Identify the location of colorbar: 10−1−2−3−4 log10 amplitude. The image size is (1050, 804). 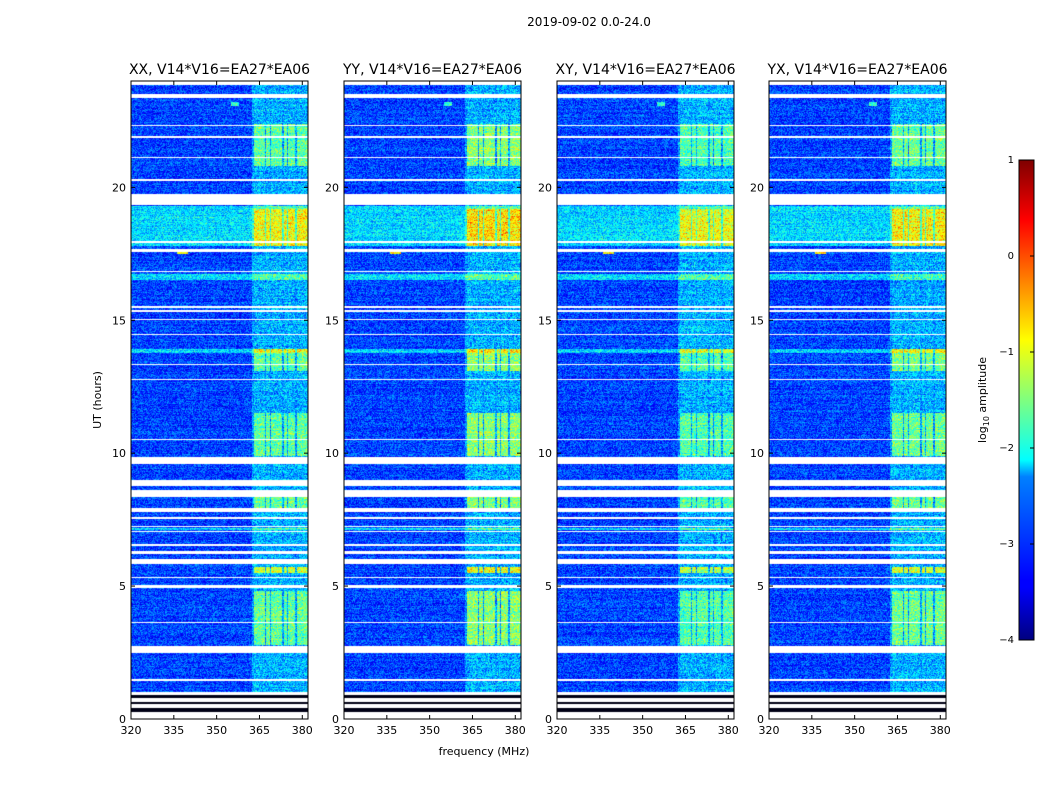
(1005, 400).